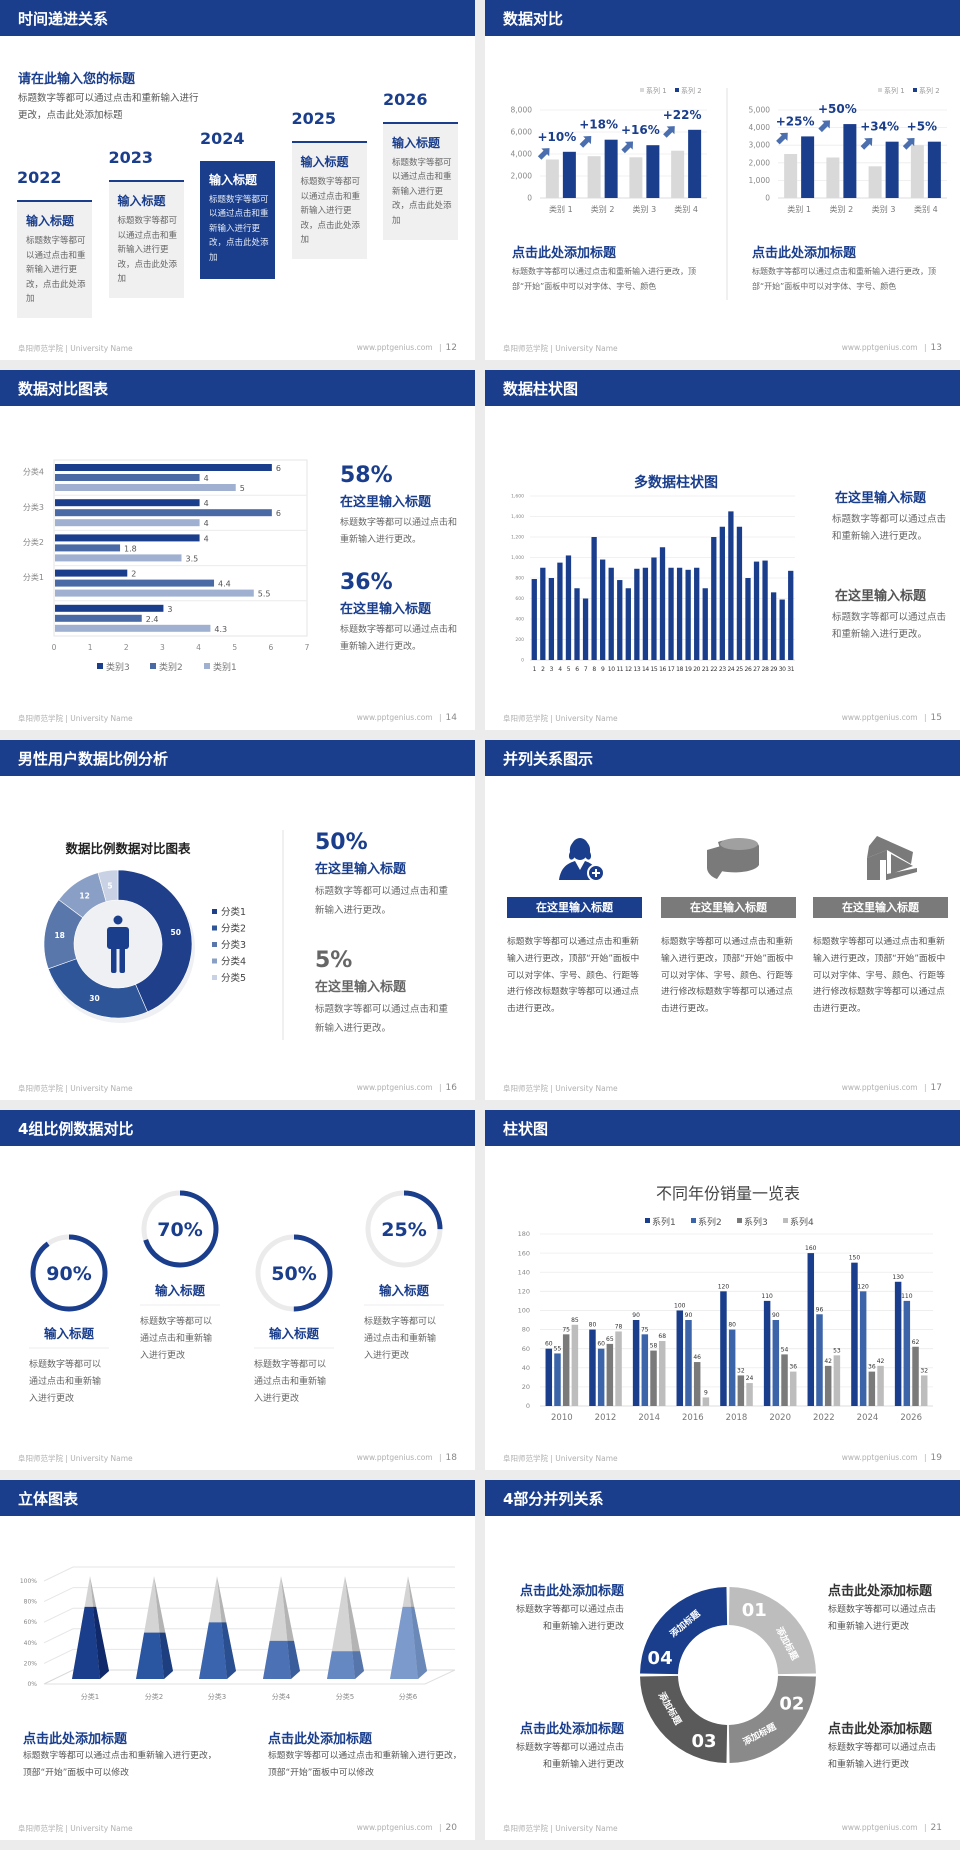 Image resolution: width=960 pixels, height=1850 pixels. What do you see at coordinates (684, 1719) in the screenshot?
I see `cycle-segment` at bounding box center [684, 1719].